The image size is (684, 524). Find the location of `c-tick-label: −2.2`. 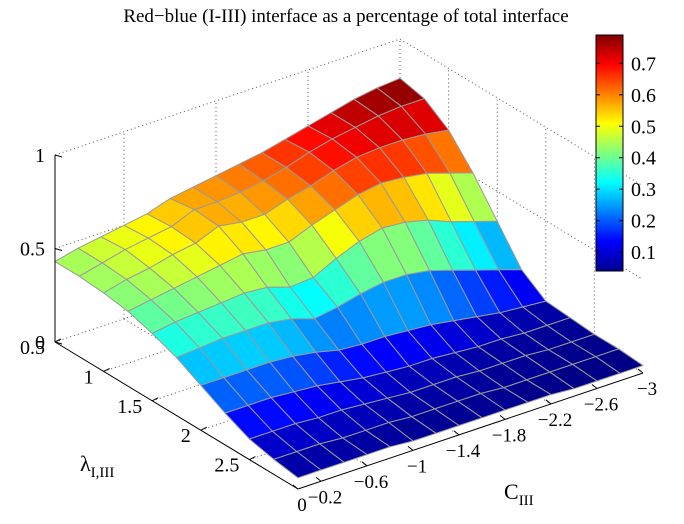

c-tick-label: −2.2 is located at coordinates (555, 420).